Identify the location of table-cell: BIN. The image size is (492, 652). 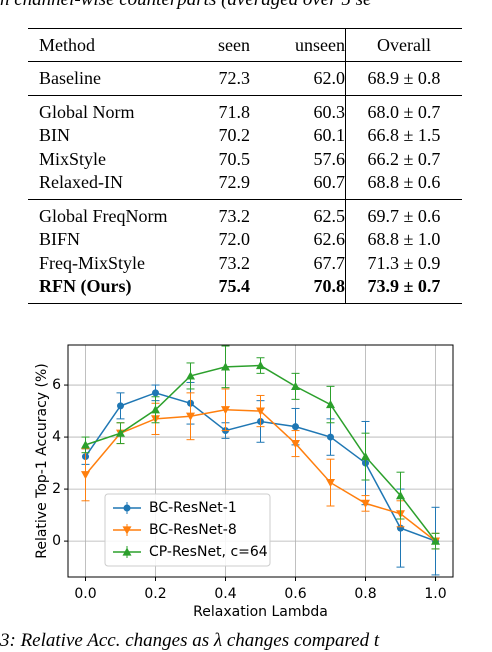
(54, 135).